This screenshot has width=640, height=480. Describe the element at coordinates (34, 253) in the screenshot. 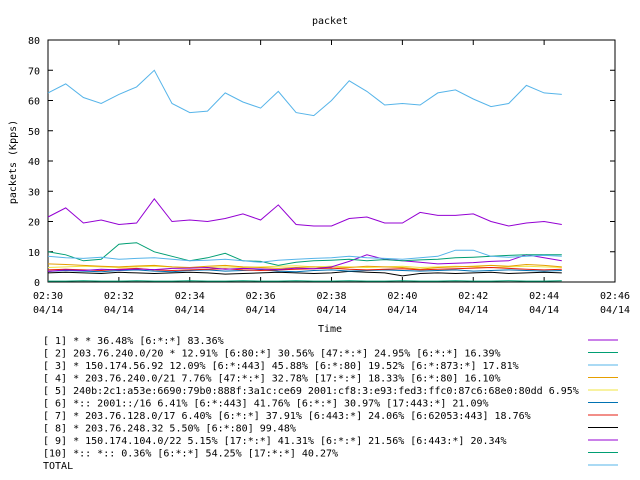

I see `y-tick-label: 10` at that location.